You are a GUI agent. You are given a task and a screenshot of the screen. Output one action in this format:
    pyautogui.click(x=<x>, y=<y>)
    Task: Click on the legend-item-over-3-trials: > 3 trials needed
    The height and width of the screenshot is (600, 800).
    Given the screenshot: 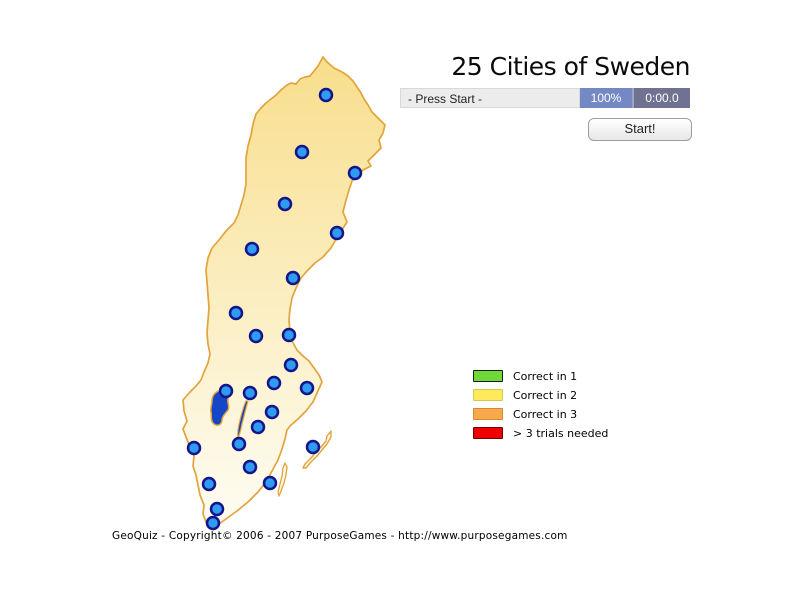 What is the action you would take?
    pyautogui.click(x=541, y=433)
    